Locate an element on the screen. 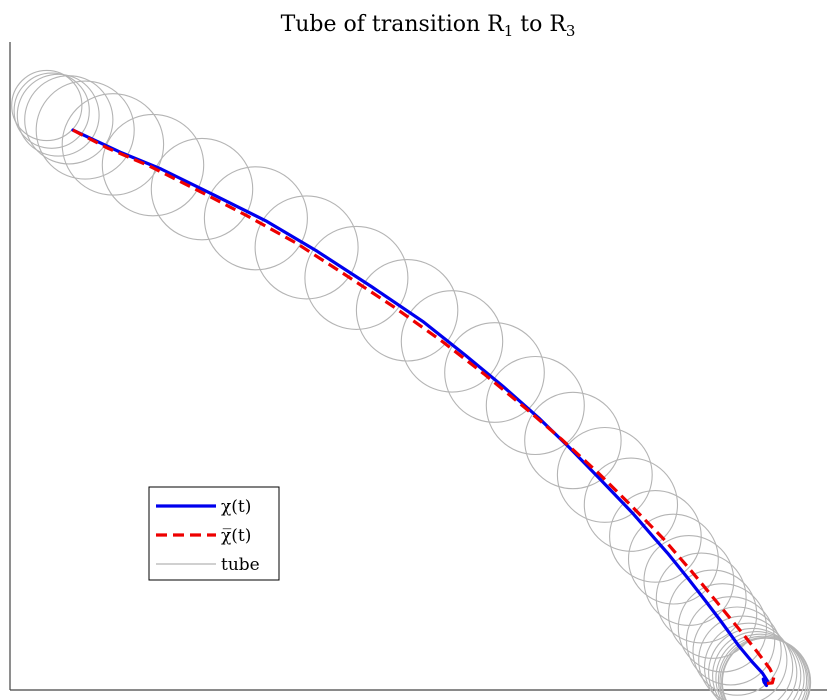 The width and height of the screenshot is (837, 700). title-base: Tube of transition R is located at coordinates (393, 24).